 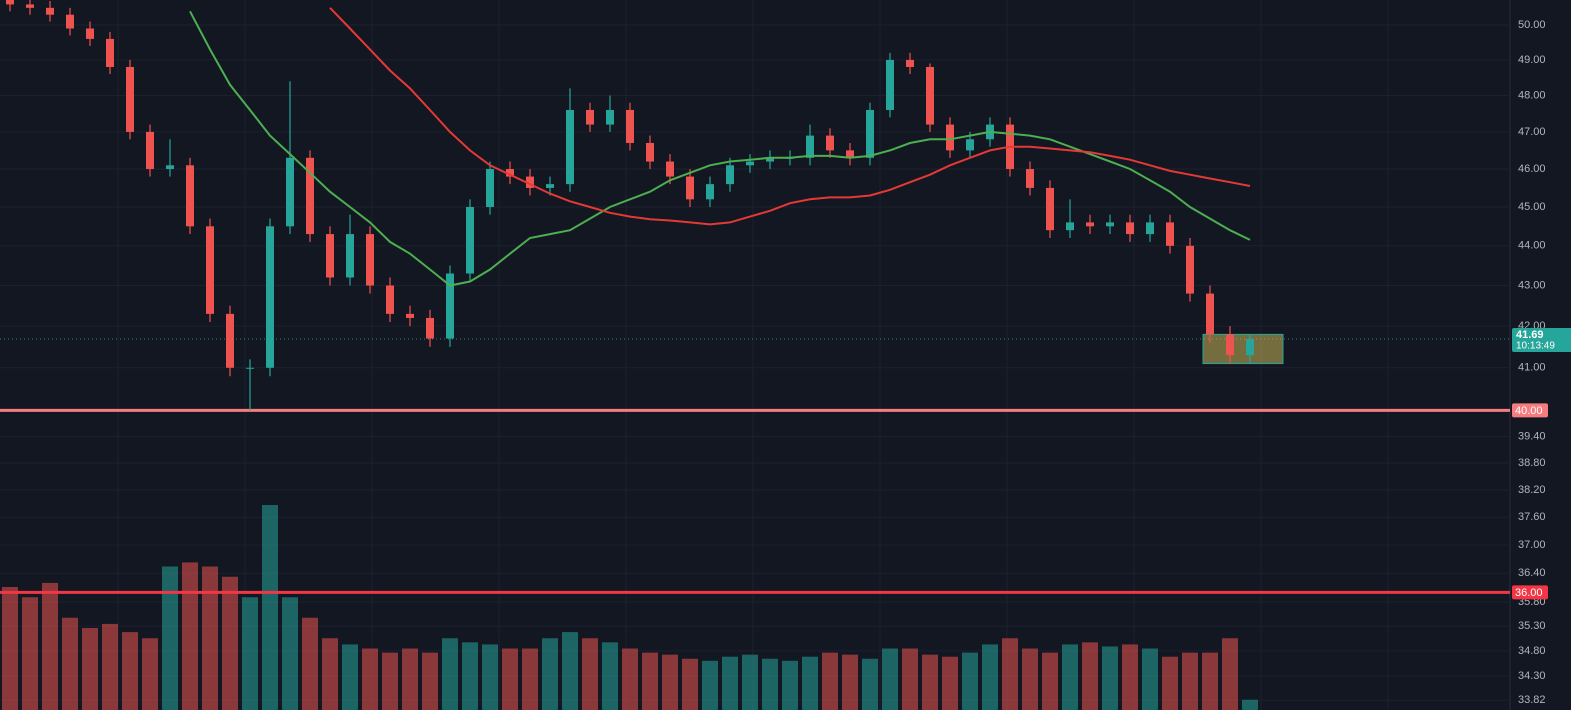 I want to click on y-tick-label: 33.82, so click(x=1532, y=700).